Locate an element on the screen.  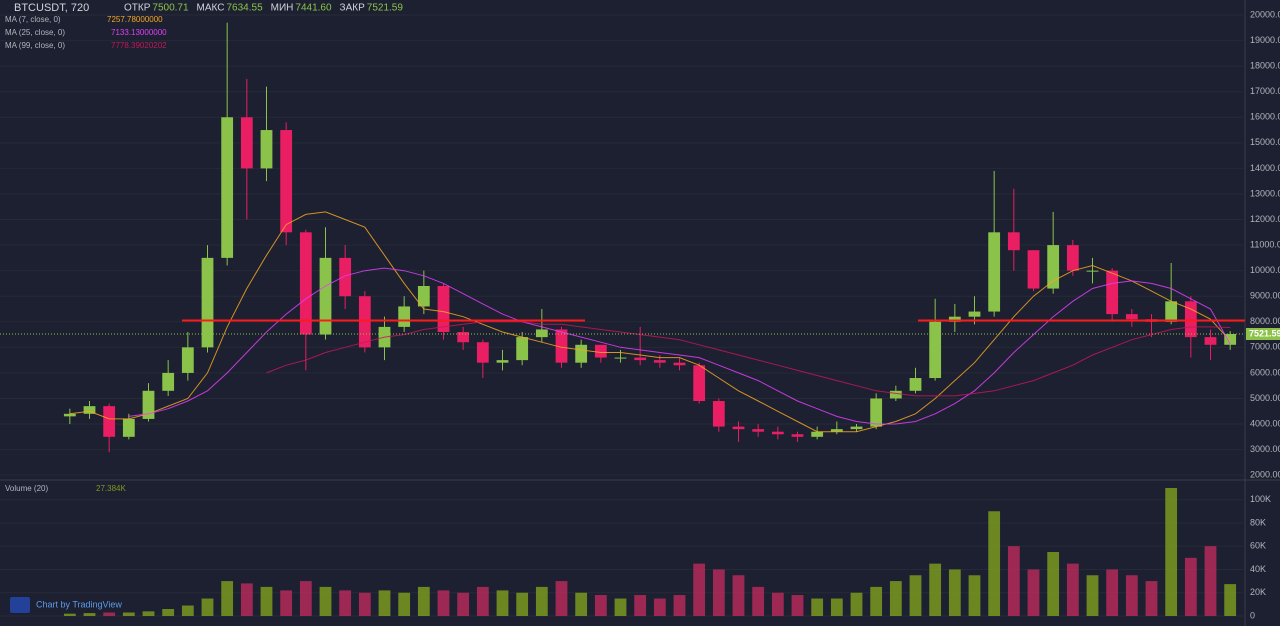
legend-value: 7778.39020202 is located at coordinates (139, 45).